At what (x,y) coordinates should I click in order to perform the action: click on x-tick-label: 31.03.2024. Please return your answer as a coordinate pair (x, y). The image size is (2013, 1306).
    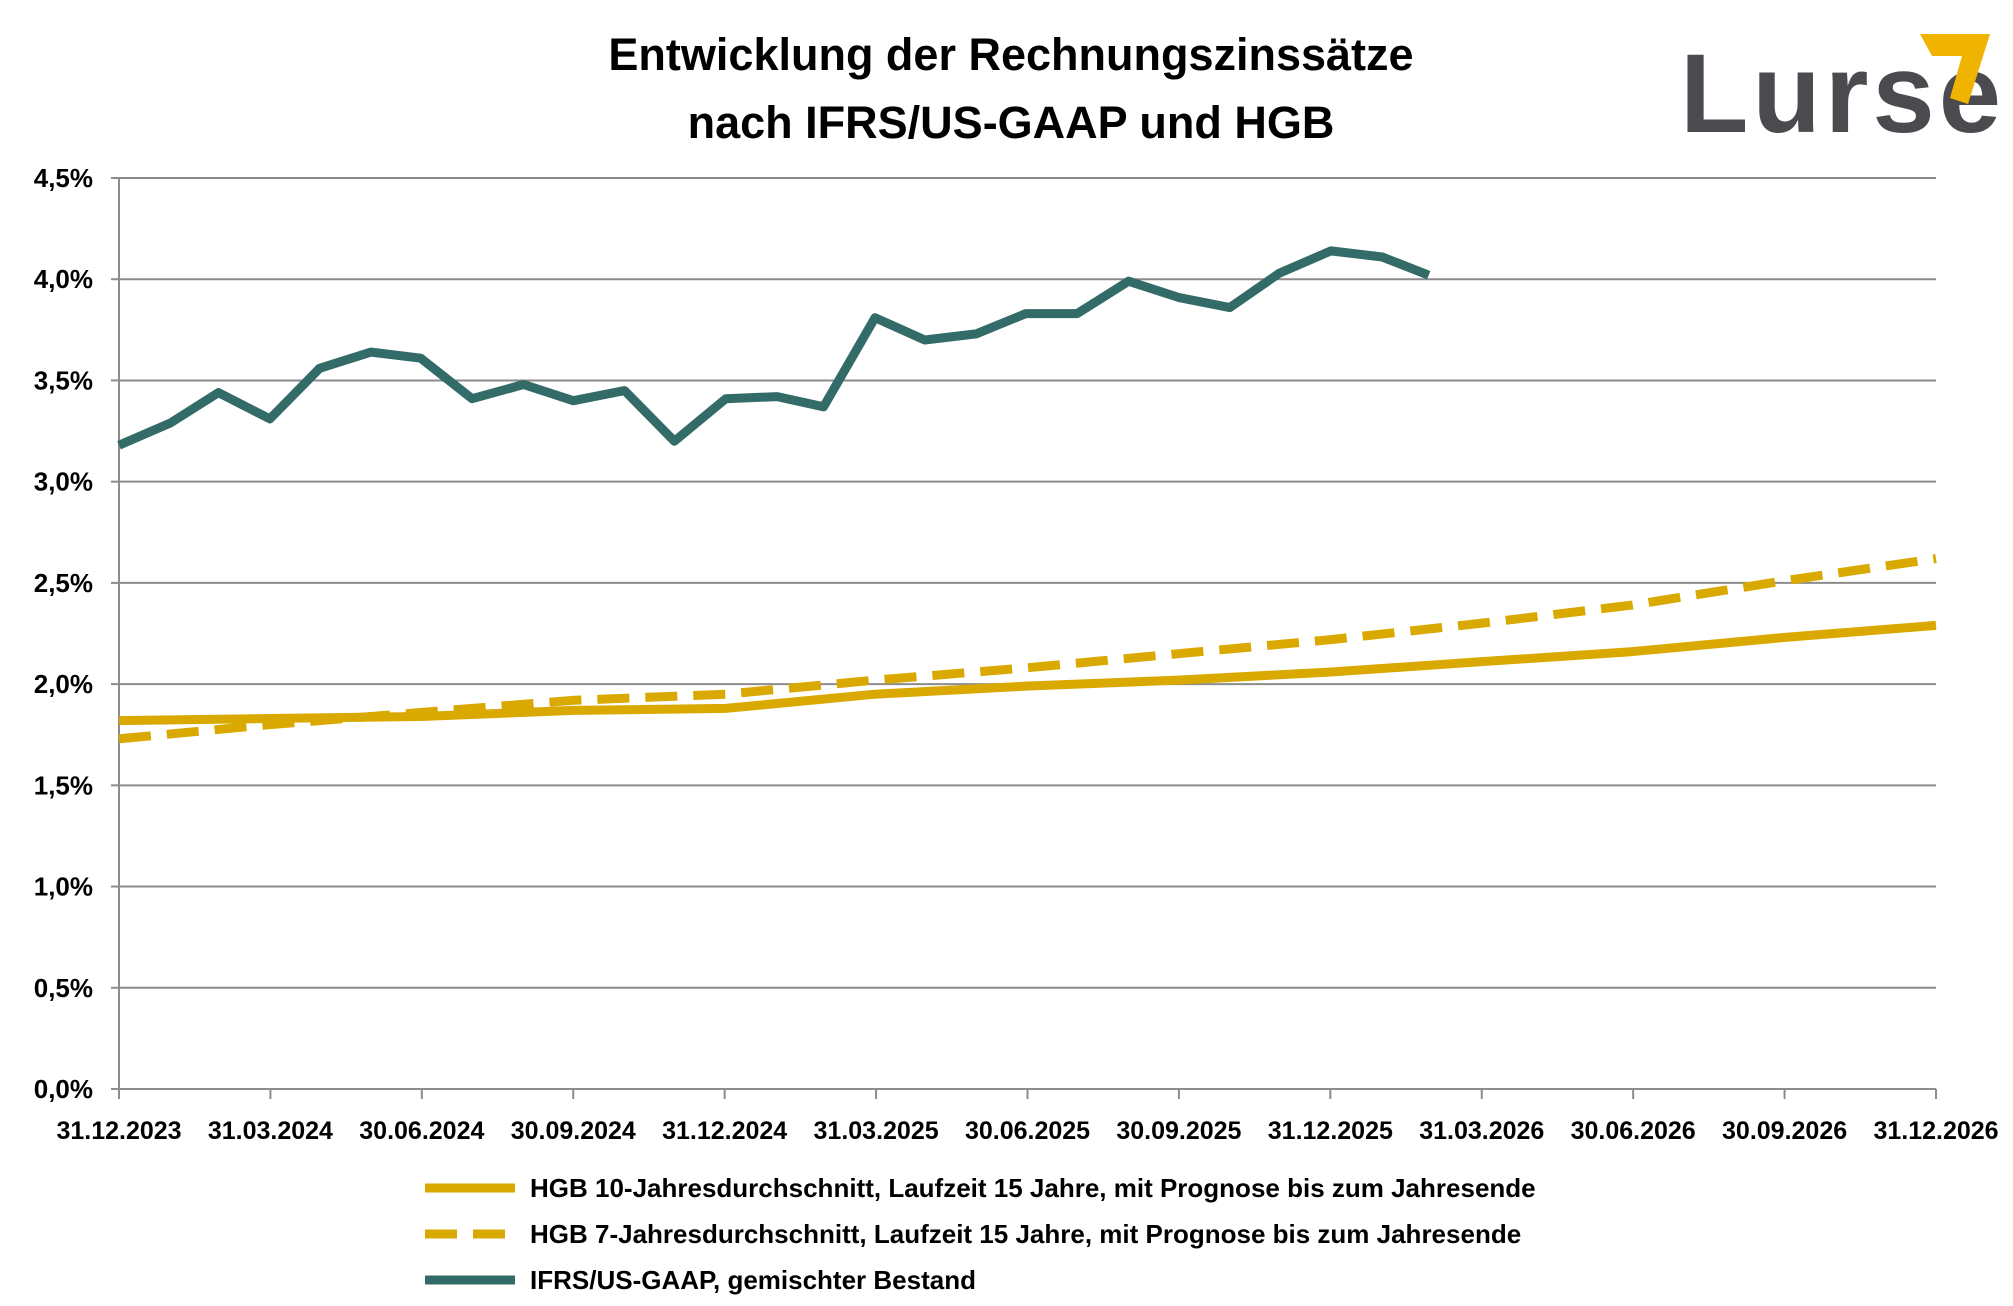
    Looking at the image, I should click on (270, 1131).